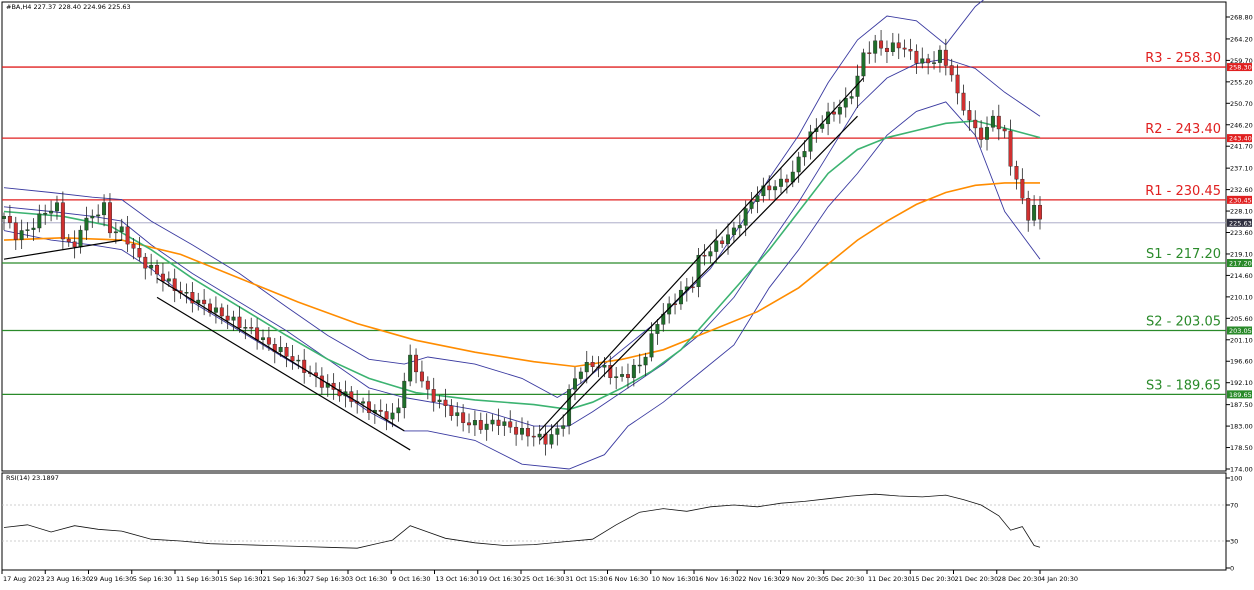 This screenshot has width=1254, height=590. Describe the element at coordinates (1241, 233) in the screenshot. I see `price-tick-label: 223.60` at that location.